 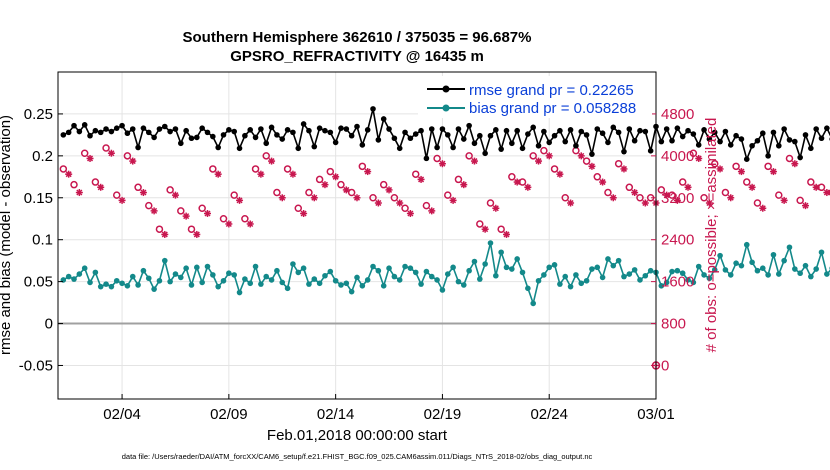 I want to click on y2-tick-label: 4000, so click(x=677, y=156).